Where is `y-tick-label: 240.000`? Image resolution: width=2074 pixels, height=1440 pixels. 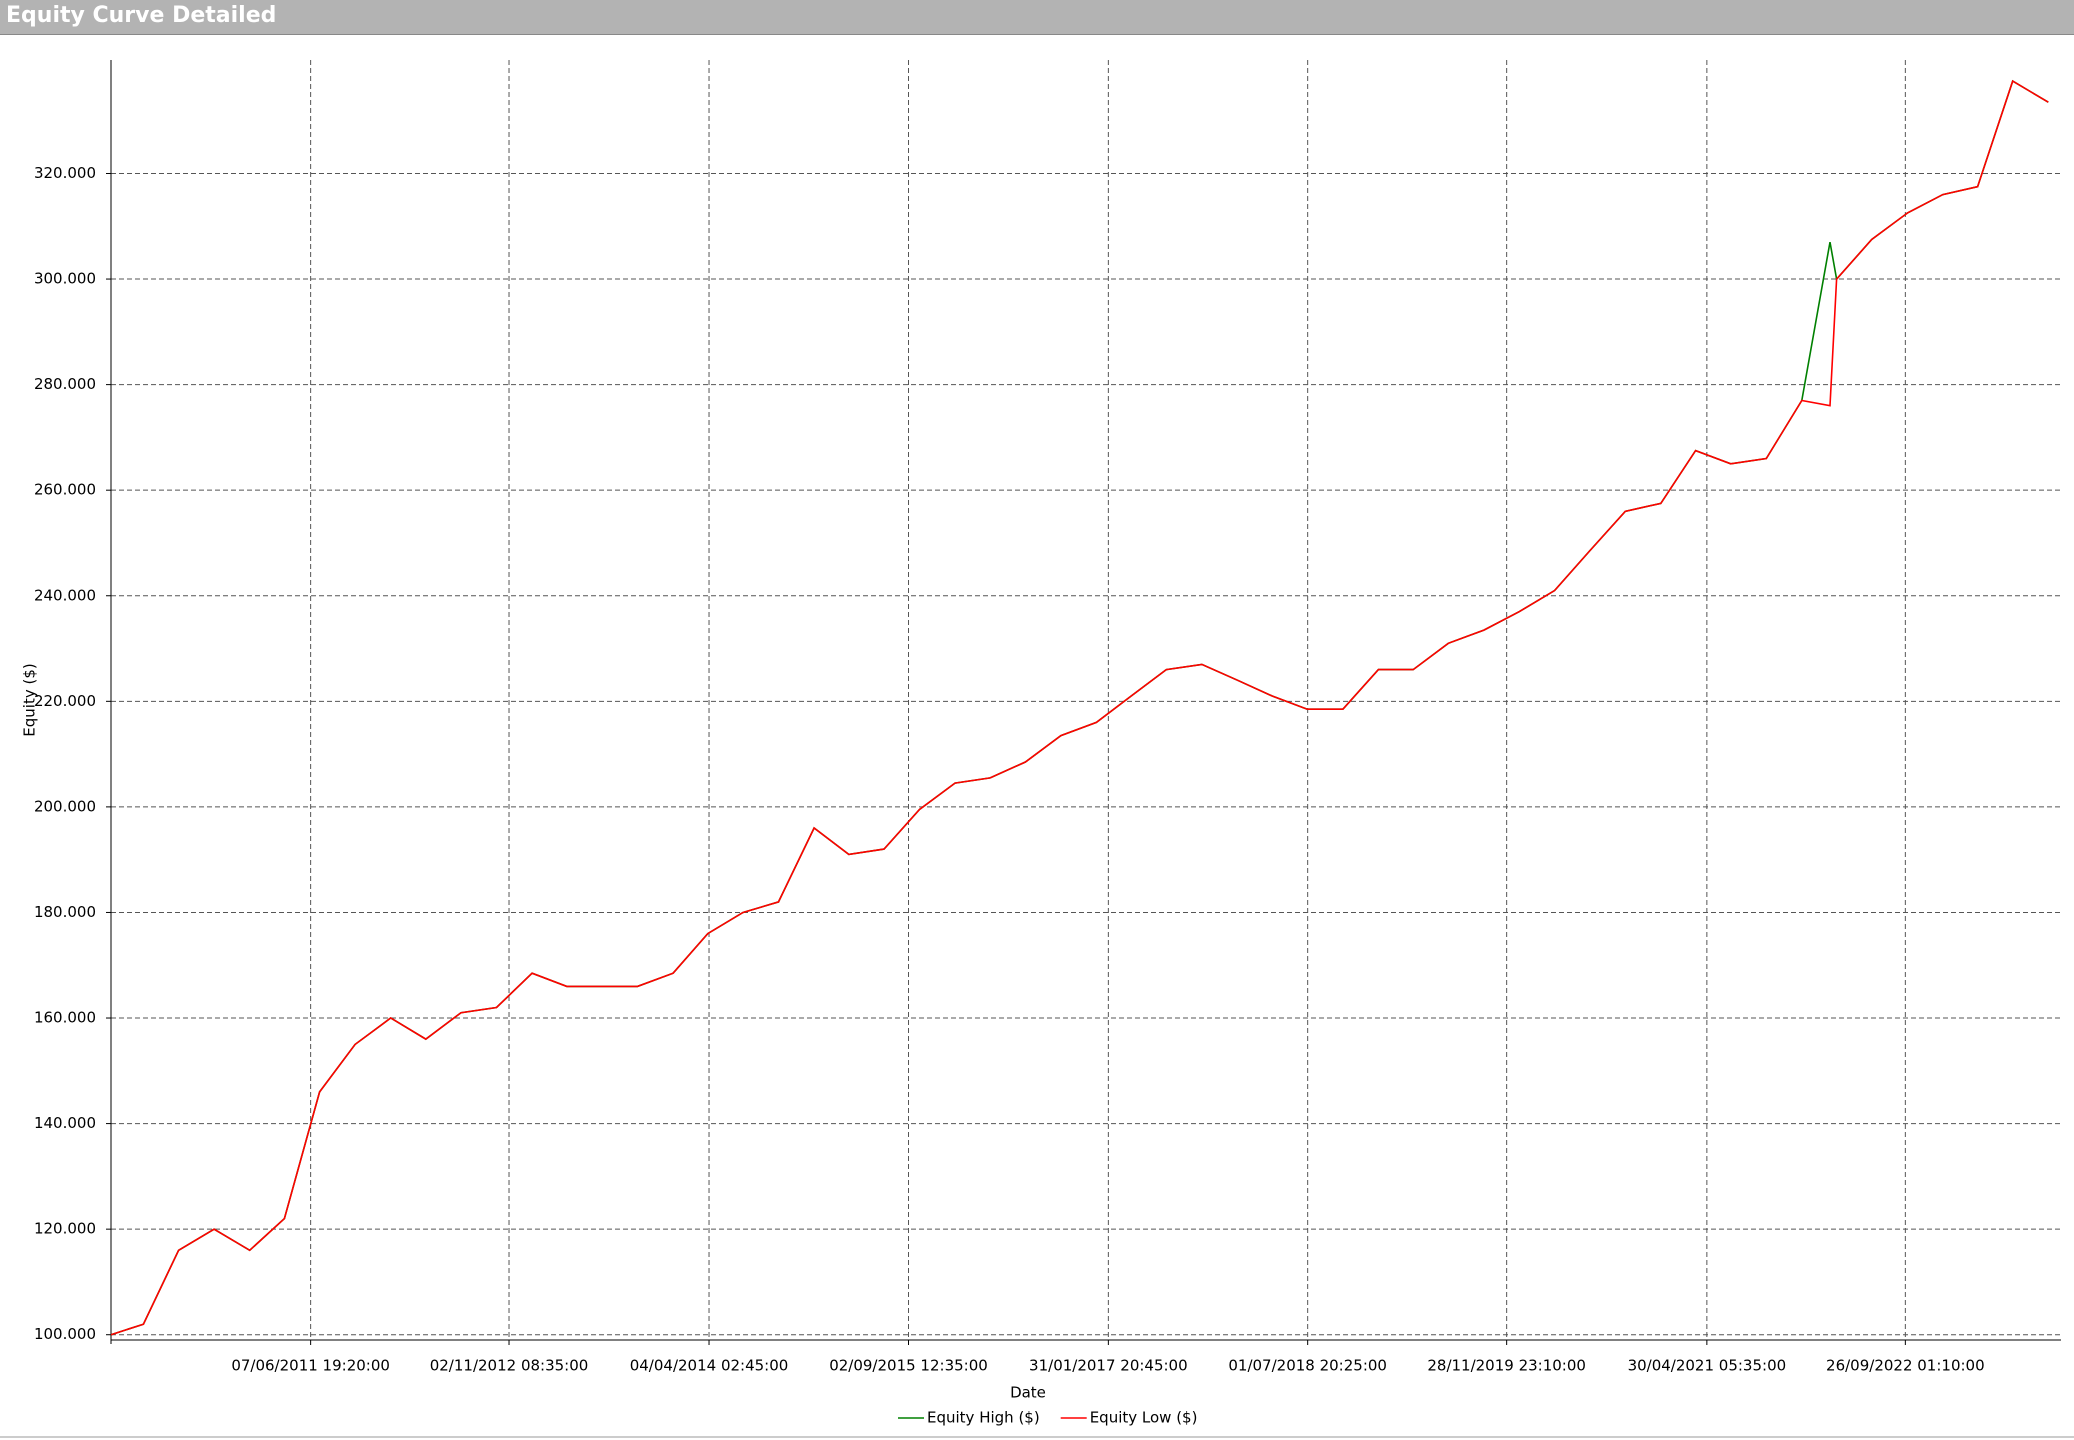
y-tick-label: 240.000 is located at coordinates (65, 595).